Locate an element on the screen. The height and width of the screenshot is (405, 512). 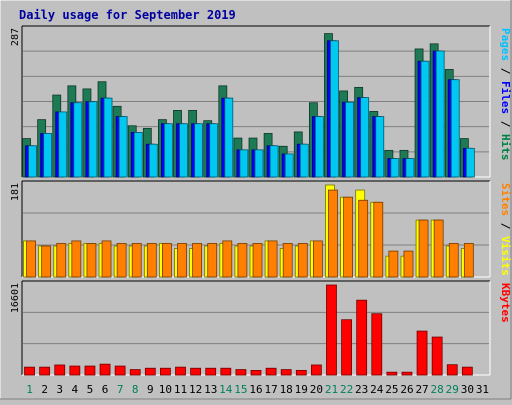
y-max-label: 287 is located at coordinates (15, 37).